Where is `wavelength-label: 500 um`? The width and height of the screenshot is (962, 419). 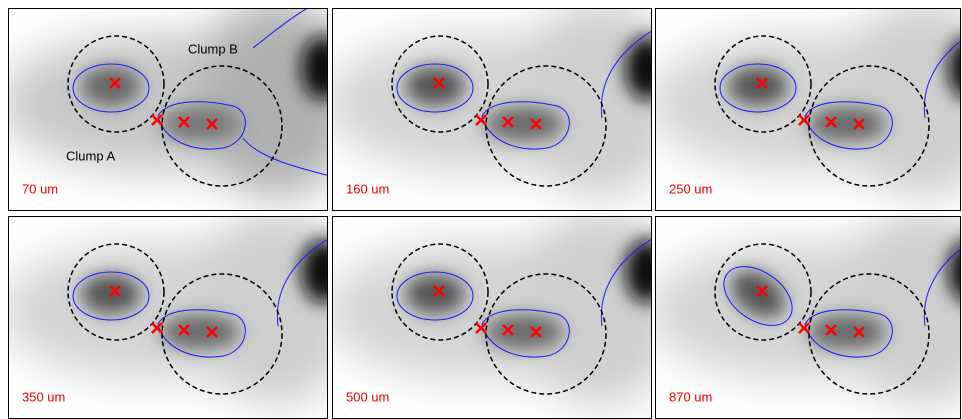
wavelength-label: 500 um is located at coordinates (367, 396).